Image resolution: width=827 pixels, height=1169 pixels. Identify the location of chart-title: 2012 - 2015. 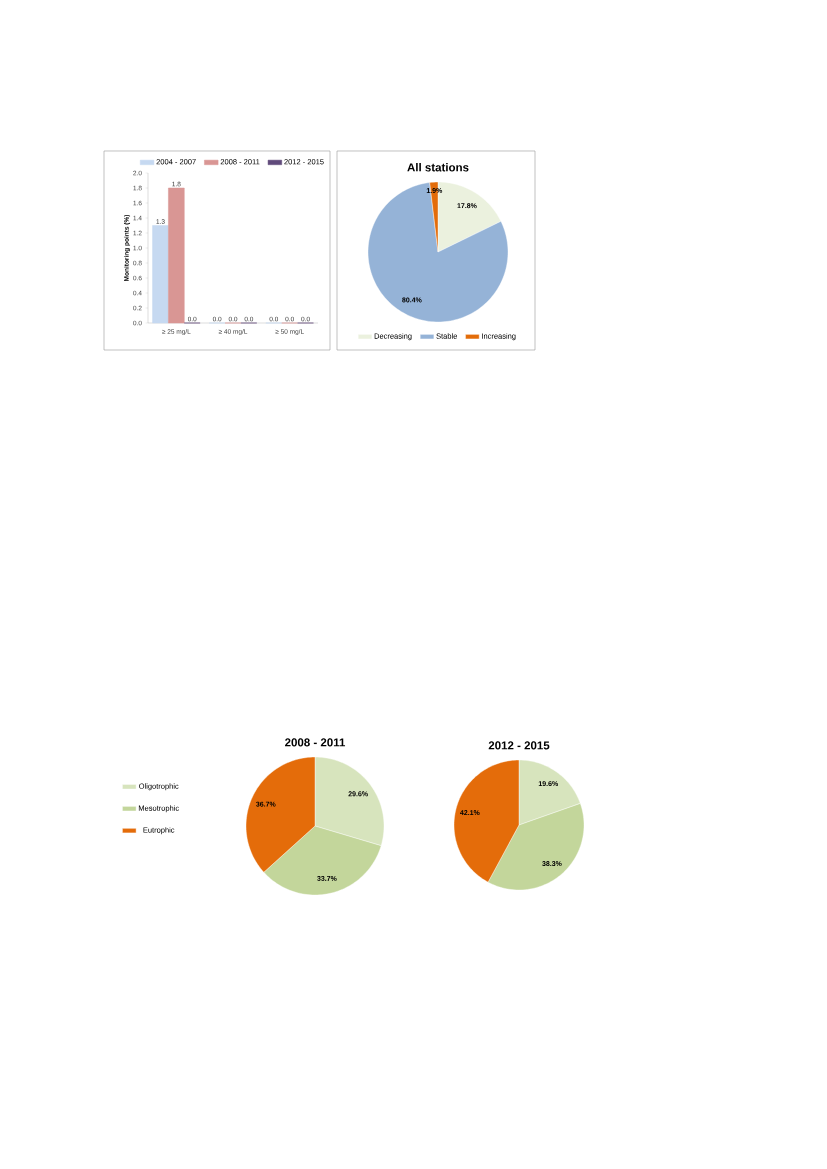
(519, 745).